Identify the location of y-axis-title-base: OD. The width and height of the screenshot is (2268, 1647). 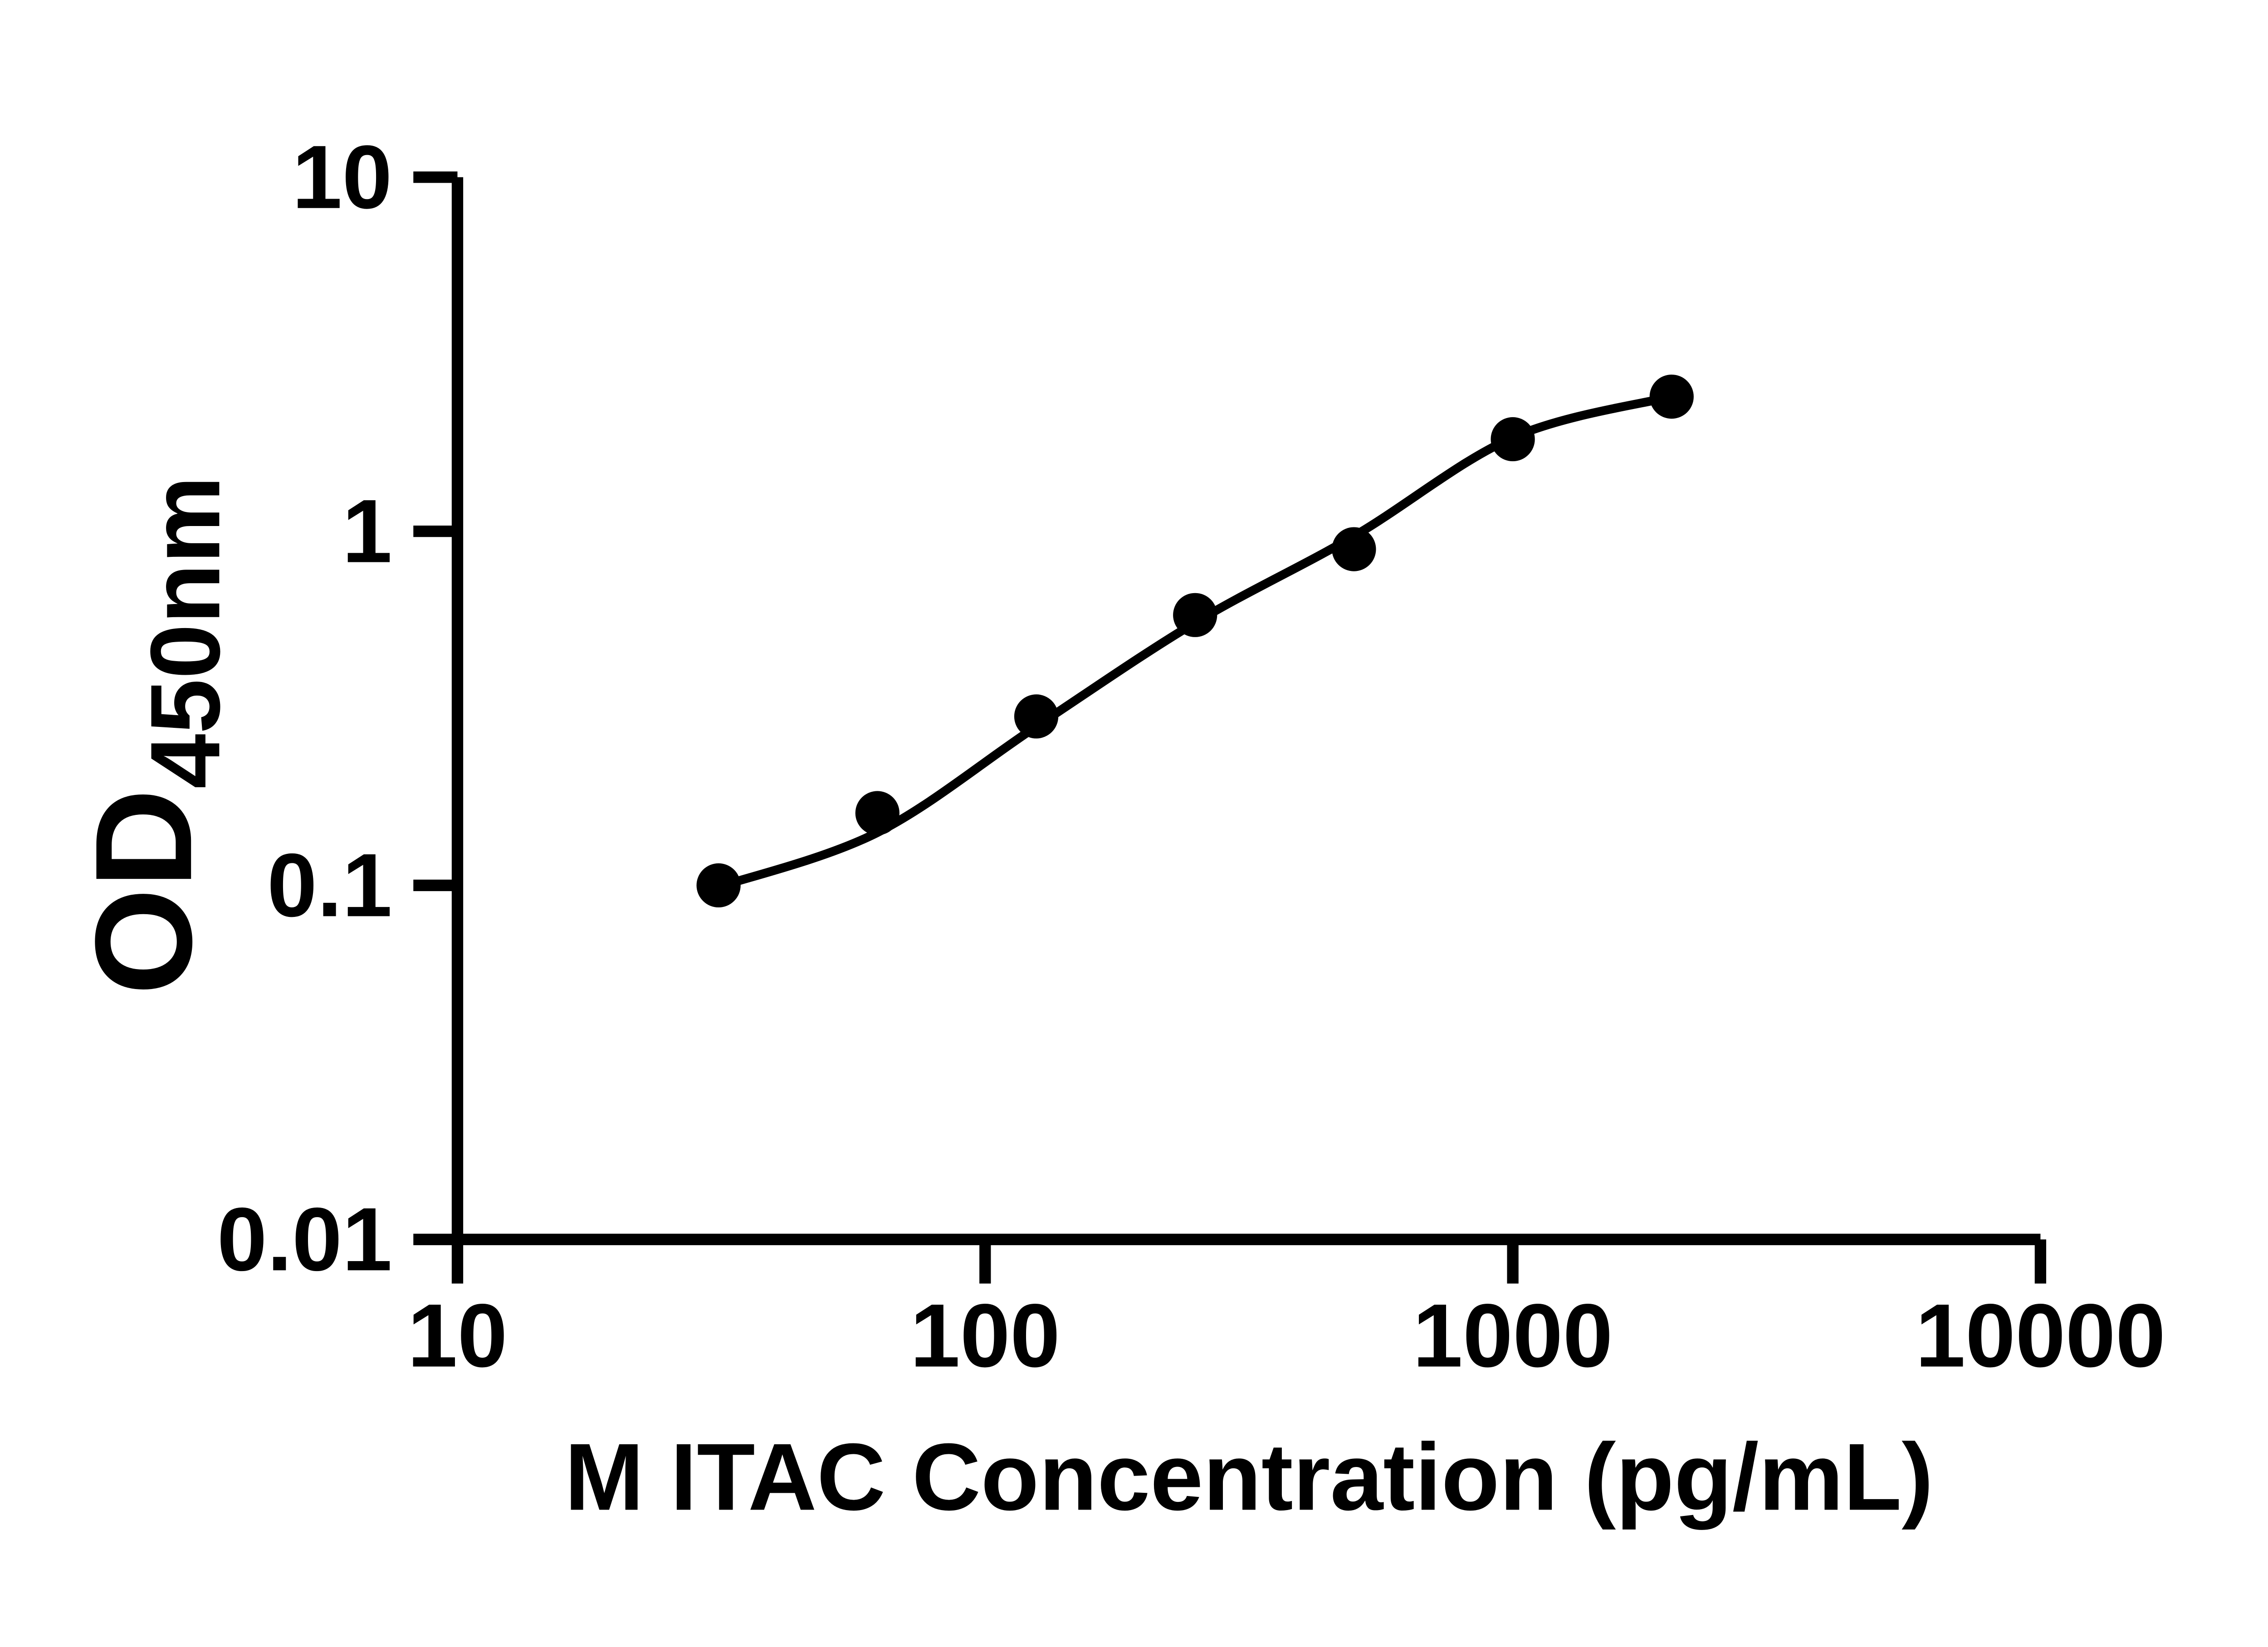
(144, 892).